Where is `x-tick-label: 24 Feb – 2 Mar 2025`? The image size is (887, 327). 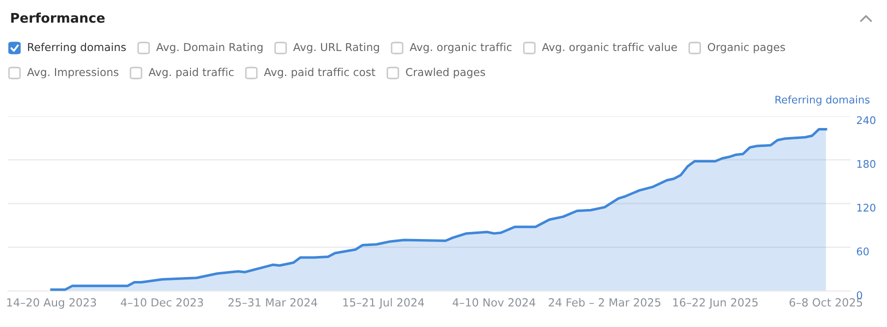
x-tick-label: 24 Feb – 2 Mar 2025 is located at coordinates (604, 302).